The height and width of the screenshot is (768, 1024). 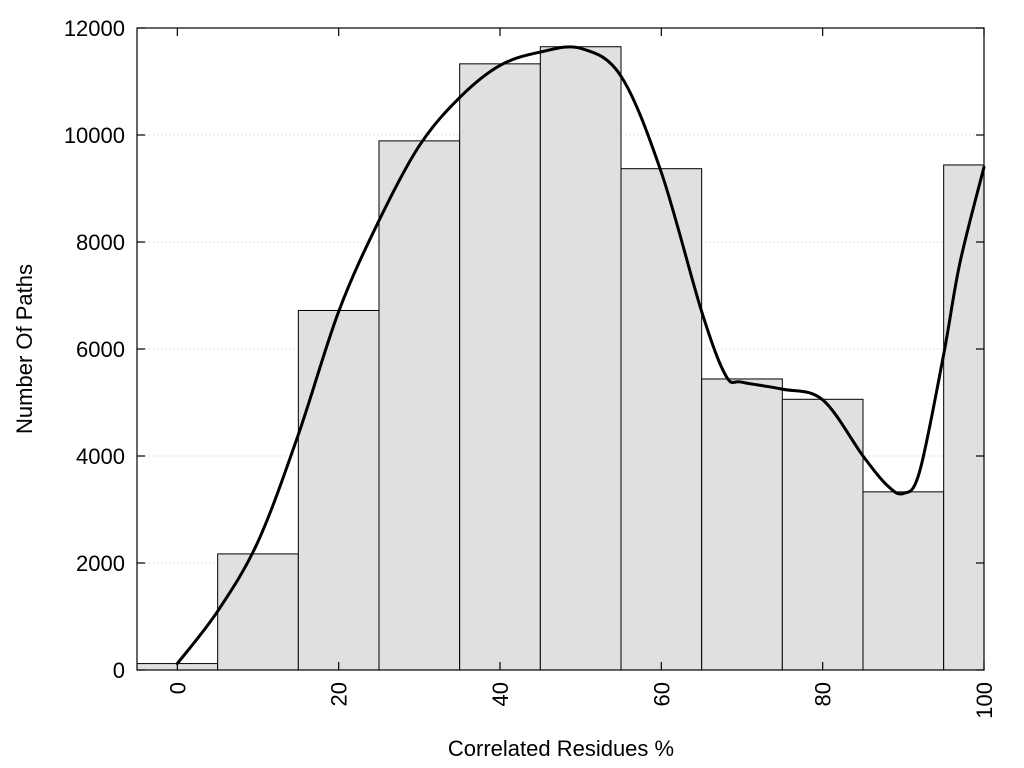 What do you see at coordinates (119, 670) in the screenshot?
I see `y-tick-label: 0` at bounding box center [119, 670].